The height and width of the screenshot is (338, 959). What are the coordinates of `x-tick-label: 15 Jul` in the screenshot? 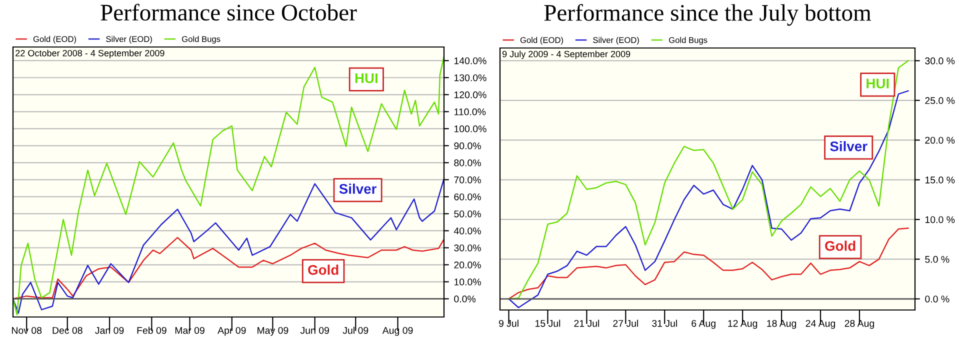 It's located at (548, 323).